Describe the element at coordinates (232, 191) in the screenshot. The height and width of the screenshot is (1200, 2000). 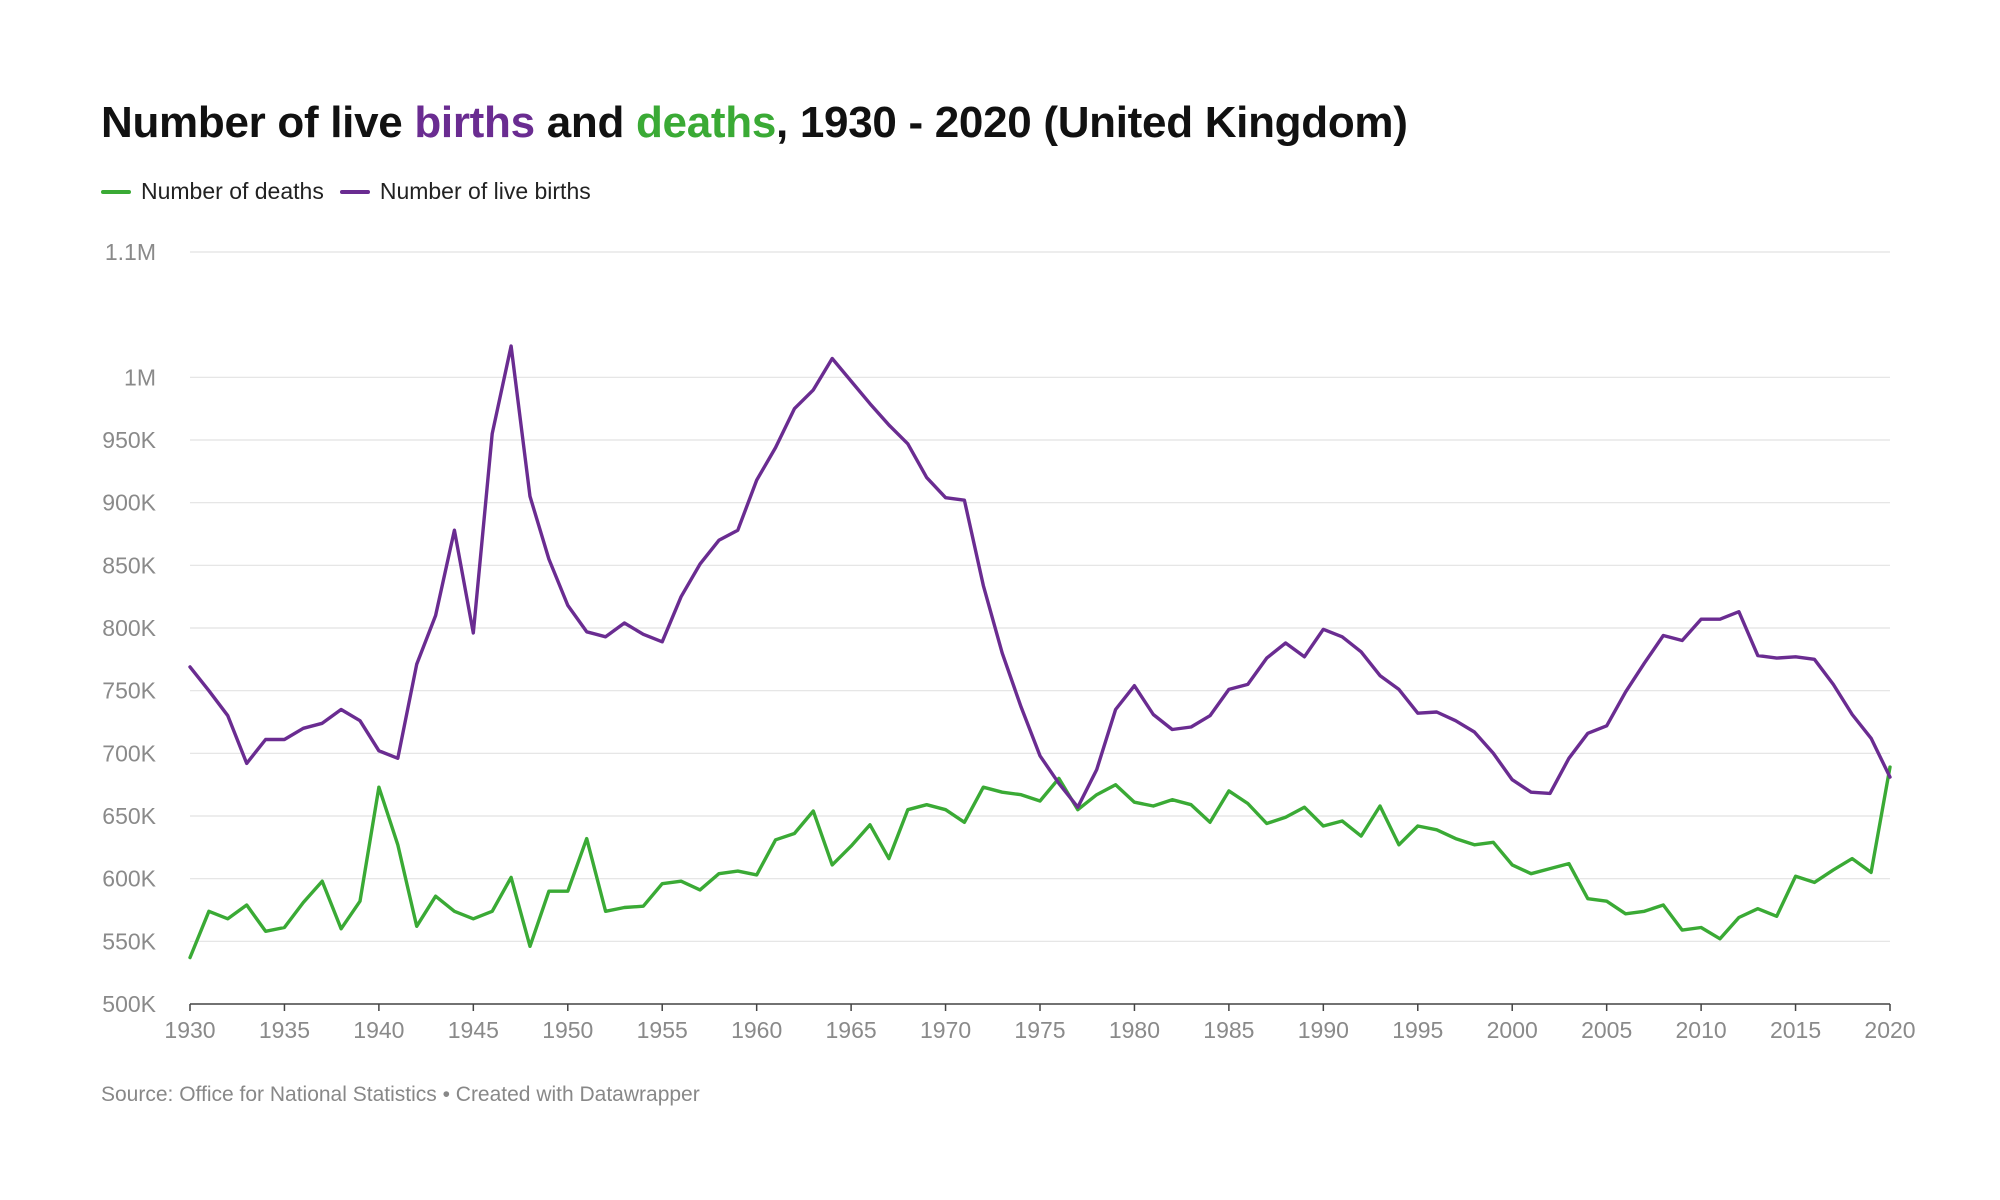
I see `legend-label-deaths: Number of deaths` at that location.